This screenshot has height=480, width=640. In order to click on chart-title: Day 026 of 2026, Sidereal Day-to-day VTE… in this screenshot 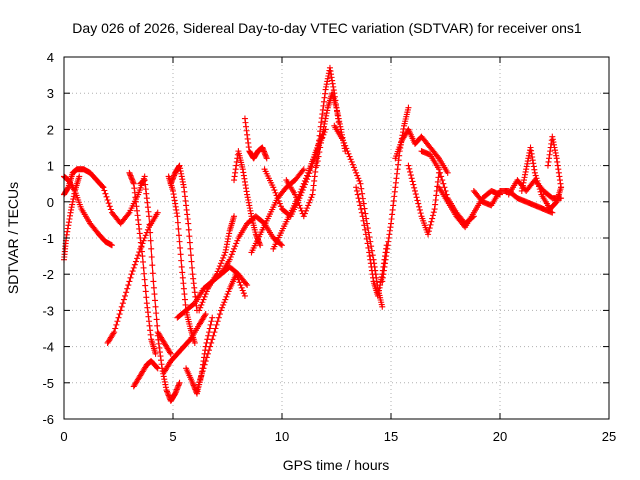, I will do `click(327, 28)`.